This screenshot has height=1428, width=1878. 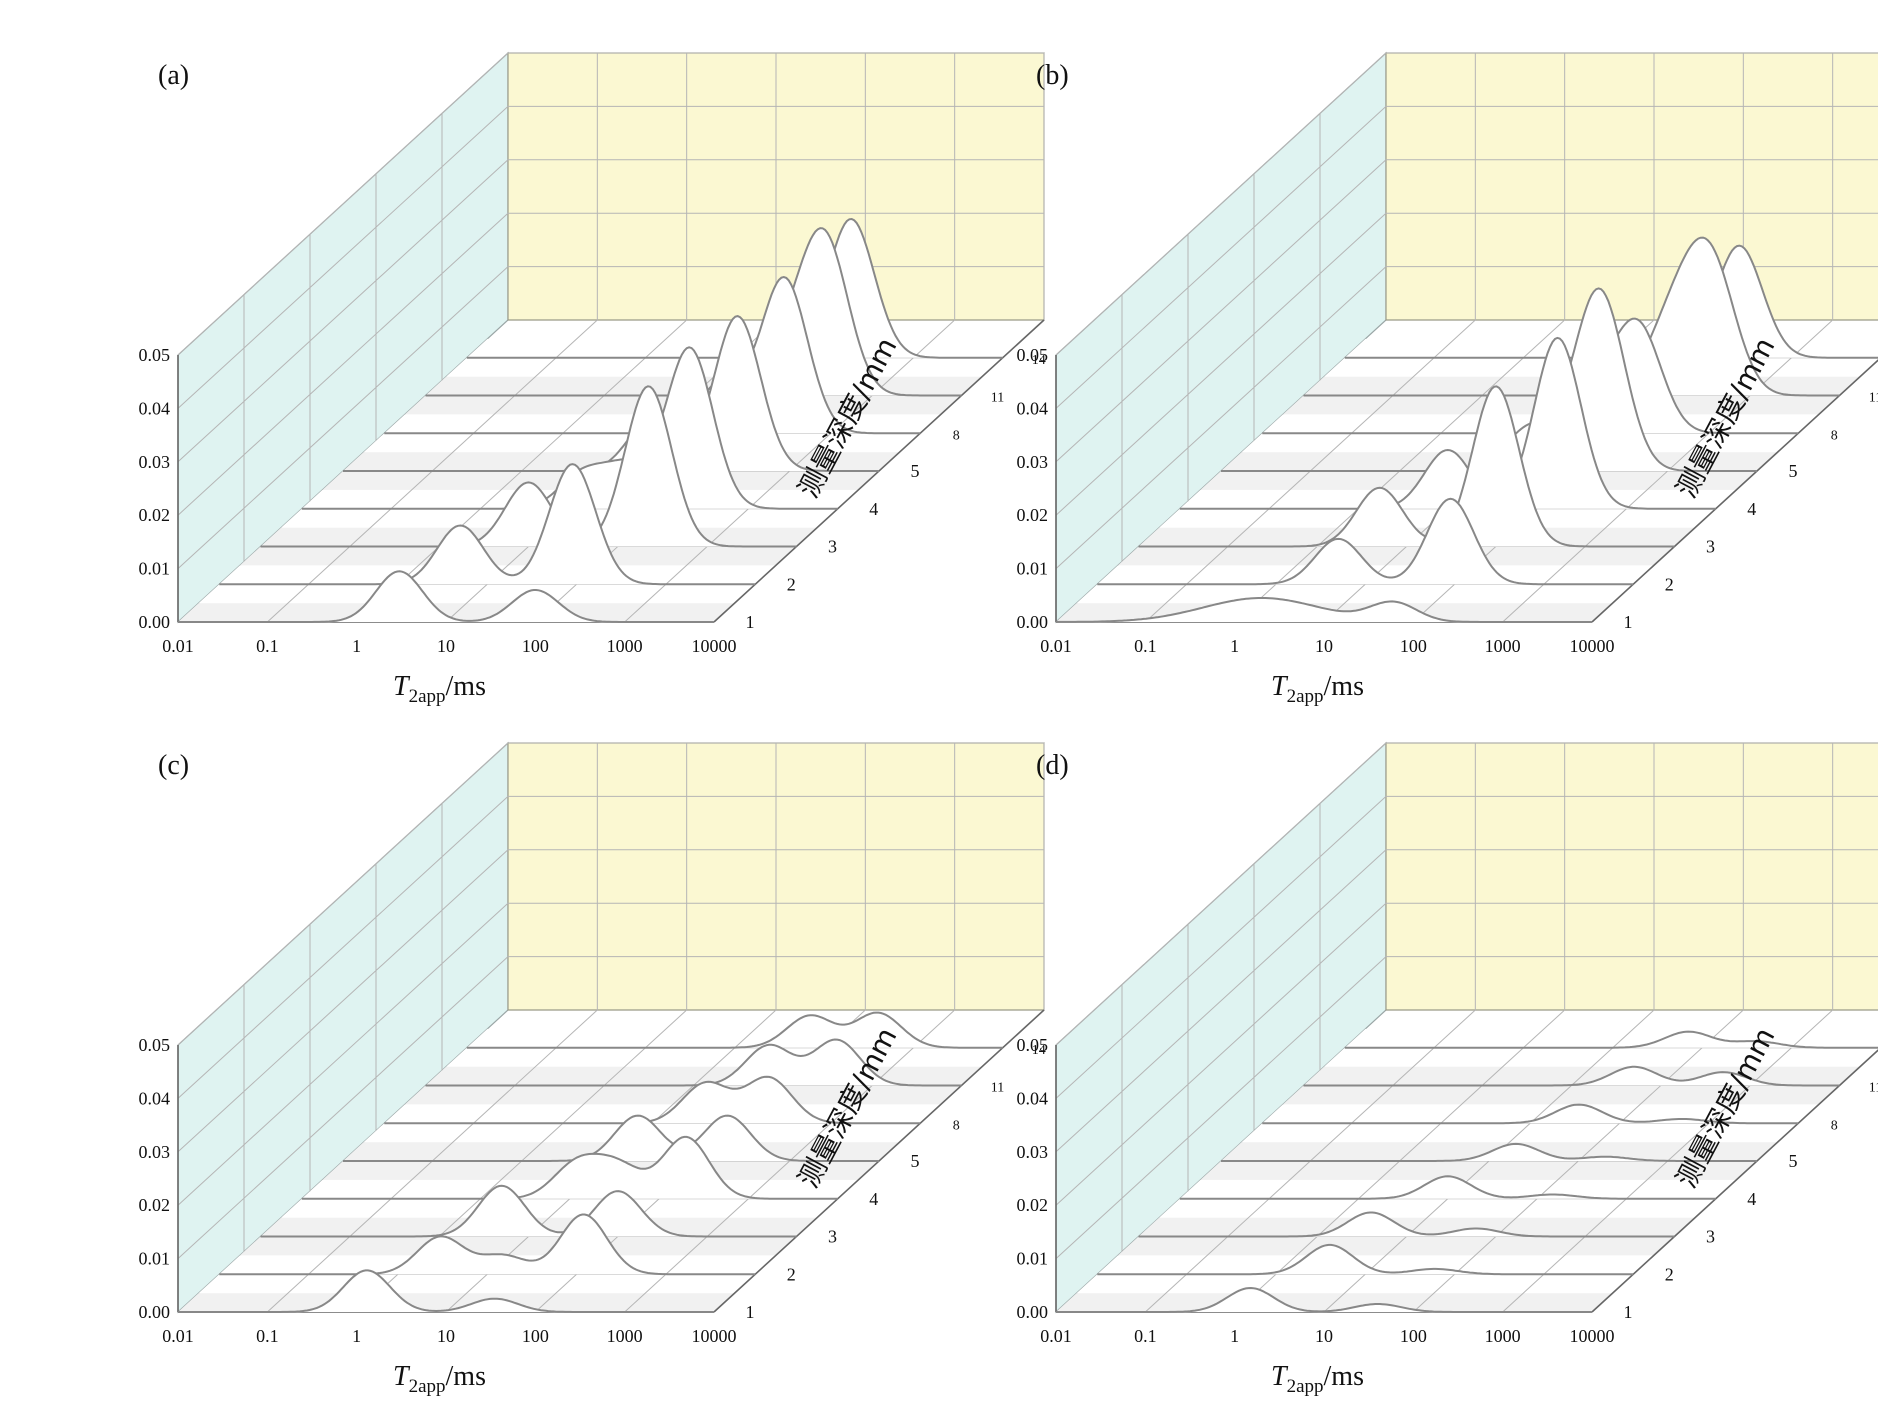 I want to click on depth-tick-label: 2, so click(x=791, y=584).